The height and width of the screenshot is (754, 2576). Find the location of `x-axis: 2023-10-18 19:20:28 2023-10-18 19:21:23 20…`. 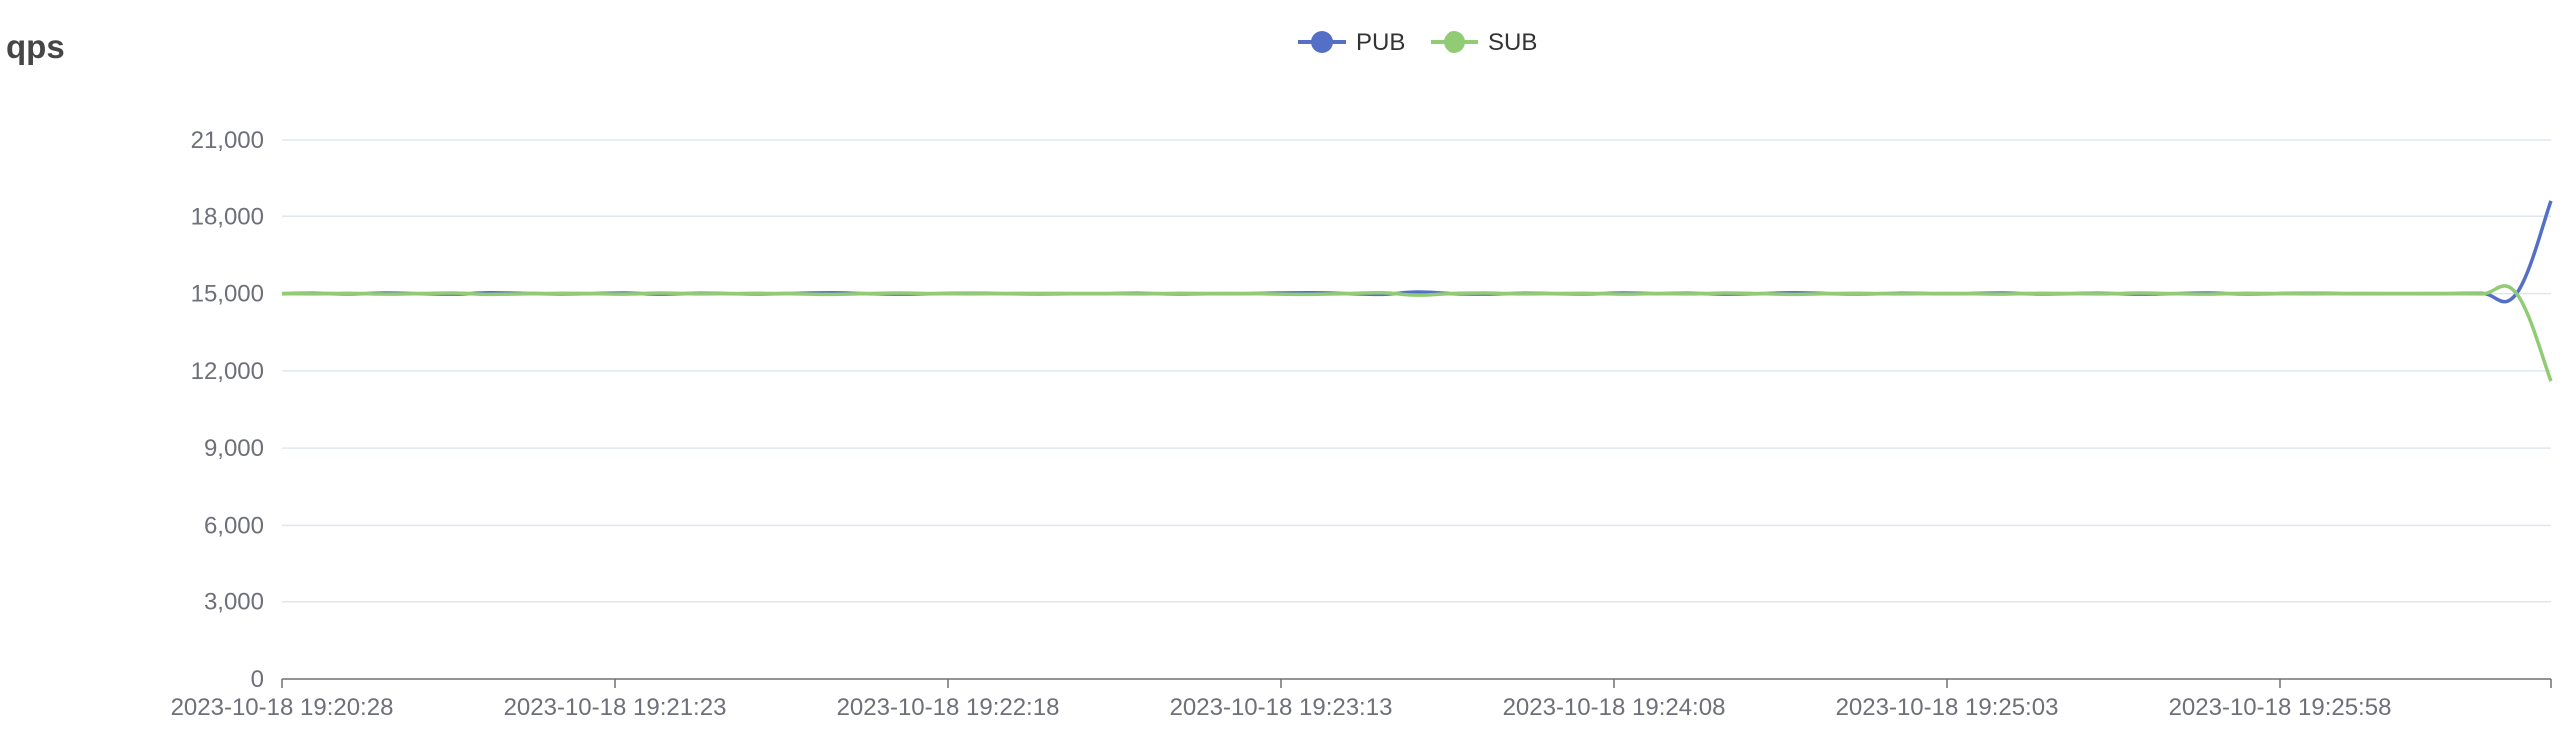

x-axis: 2023-10-18 19:20:28 2023-10-18 19:21:23 20… is located at coordinates (1361, 699).